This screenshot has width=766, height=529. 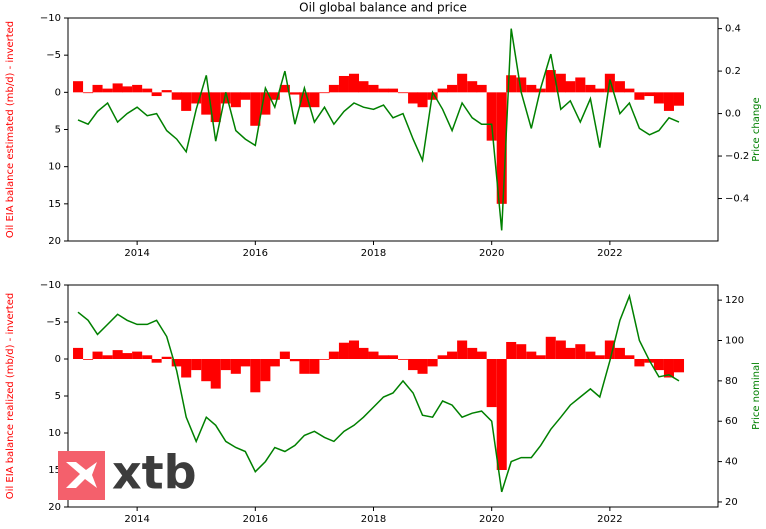 I want to click on chart-title: Oil global balance and price, so click(x=383, y=8).